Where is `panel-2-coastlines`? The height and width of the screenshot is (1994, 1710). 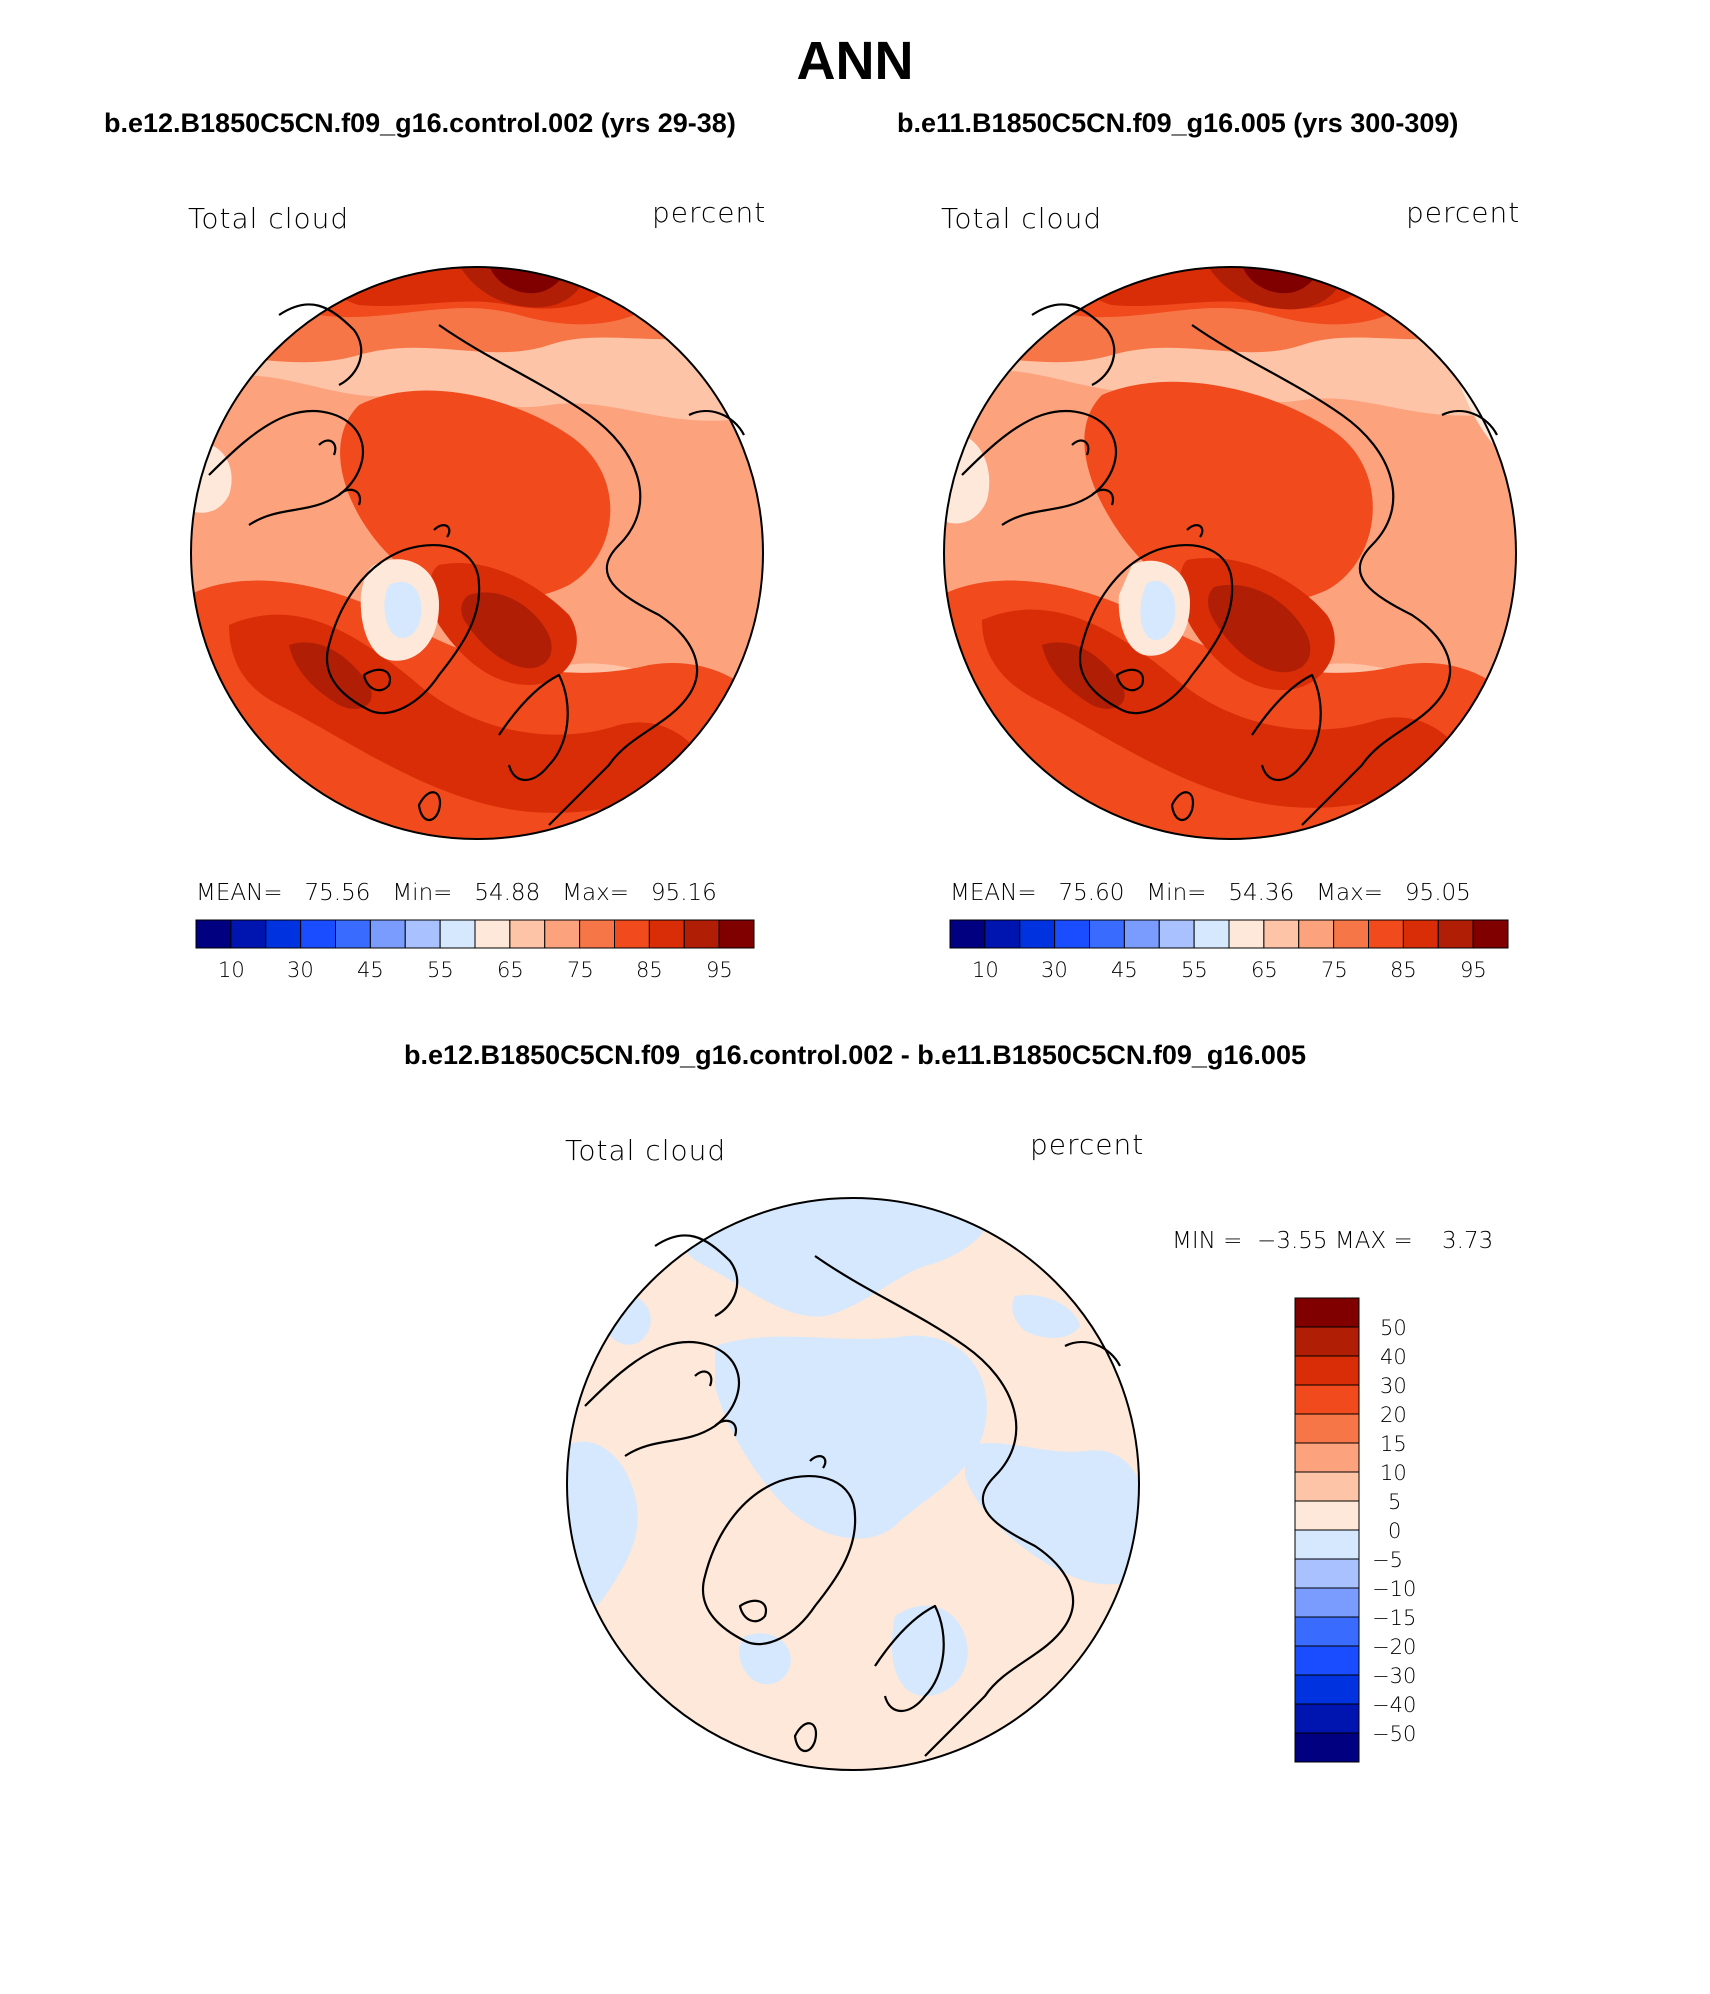 panel-2-coastlines is located at coordinates (1229, 564).